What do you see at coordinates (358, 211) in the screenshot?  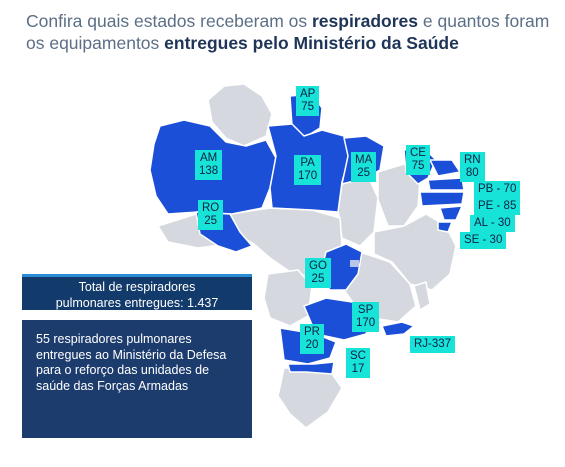 I see `state-to` at bounding box center [358, 211].